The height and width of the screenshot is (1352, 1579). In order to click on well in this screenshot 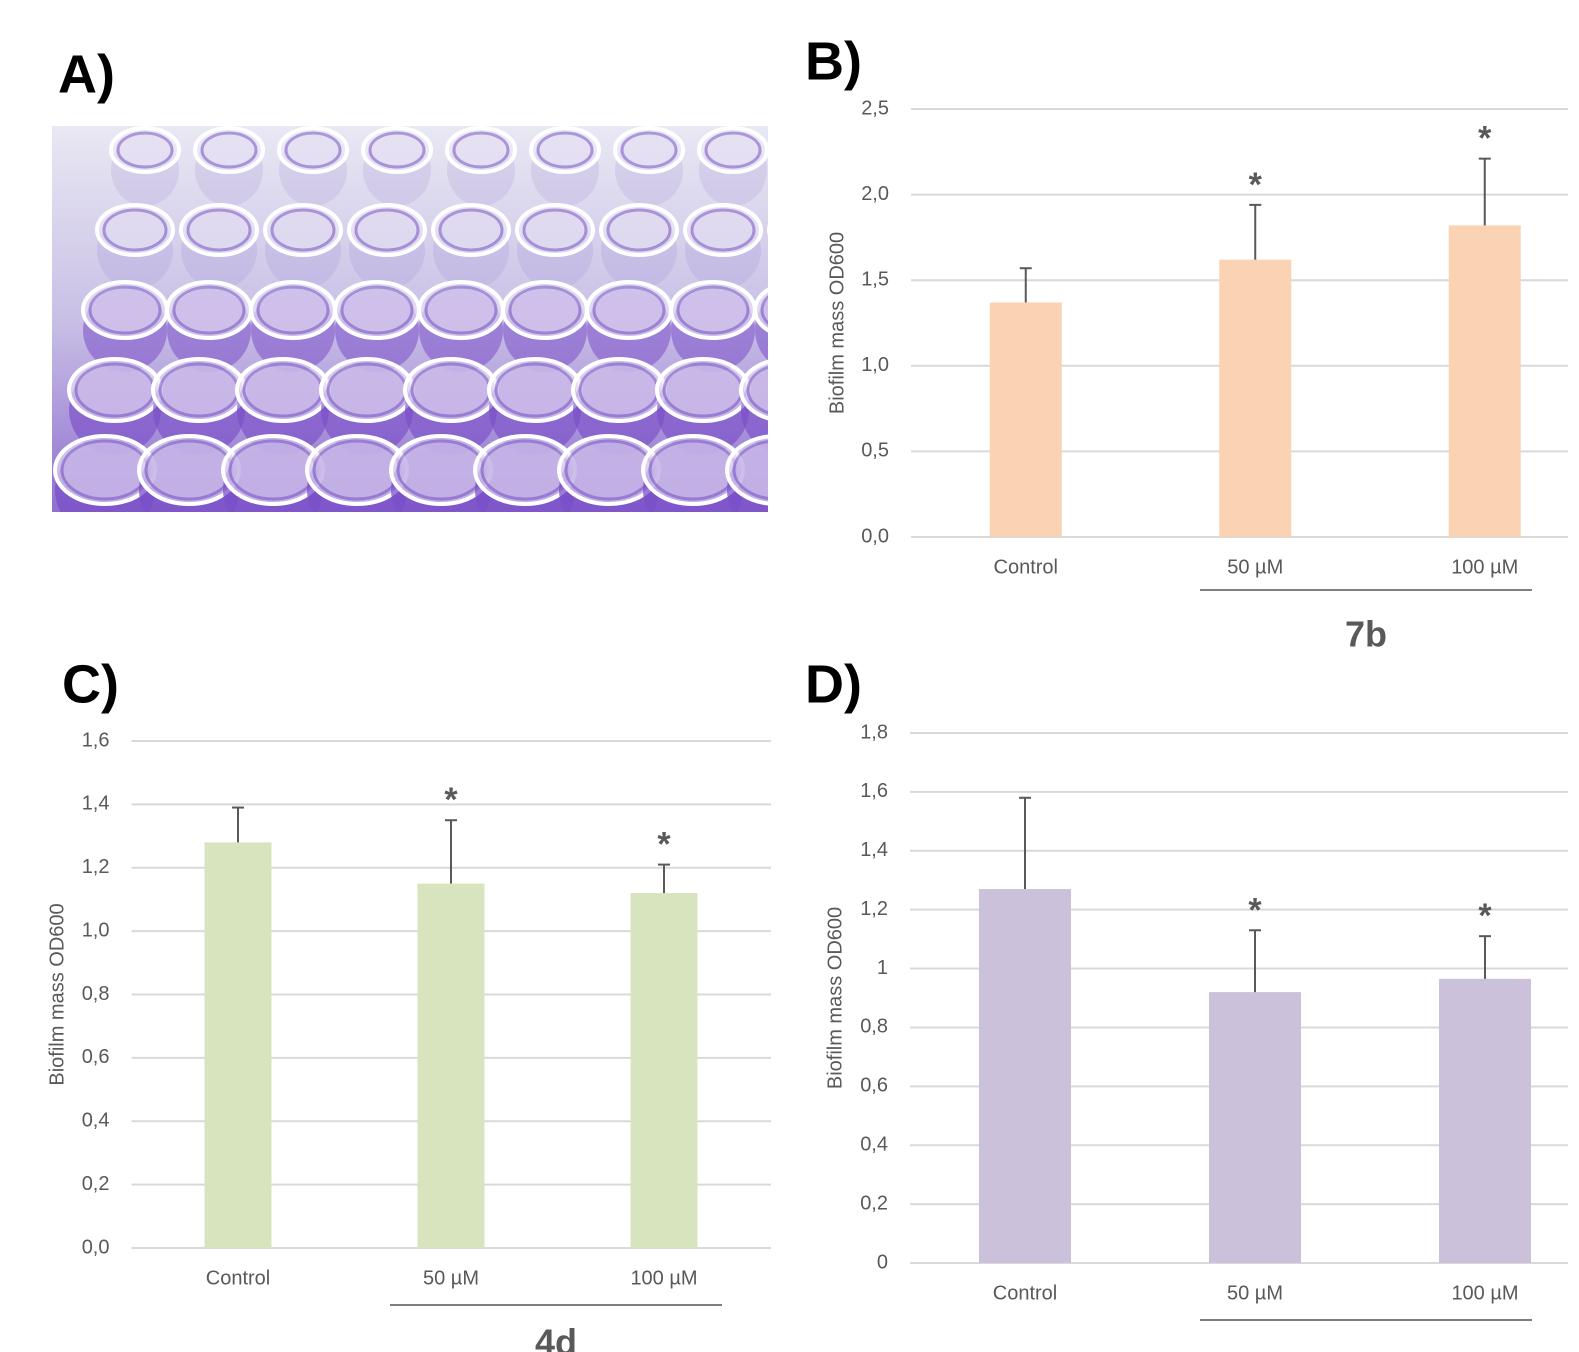, I will do `click(817, 170)`.